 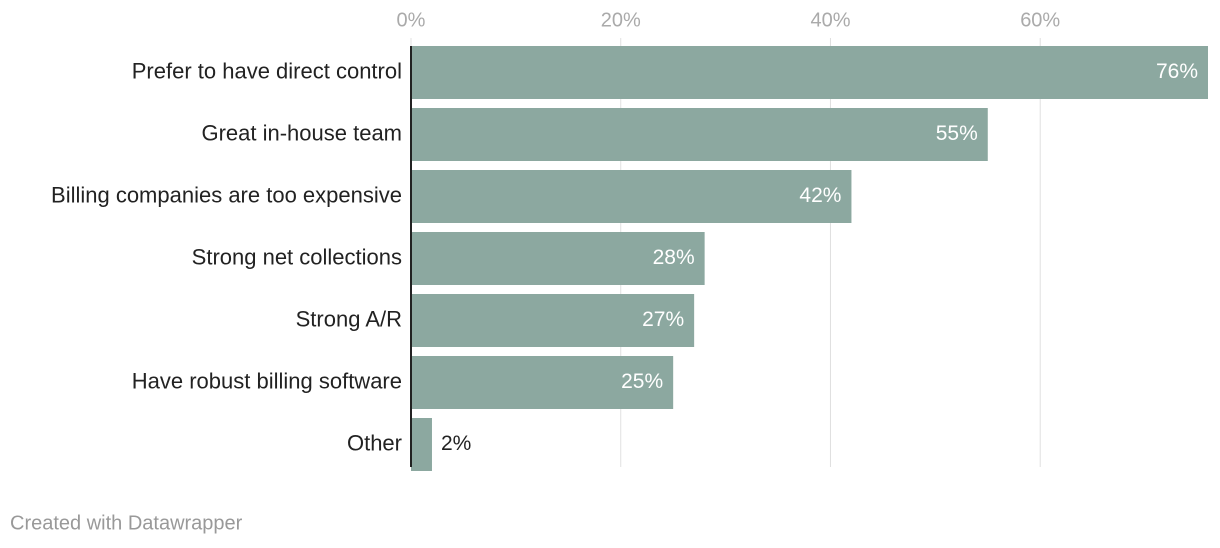 What do you see at coordinates (1040, 20) in the screenshot?
I see `x-tick-label: 60%` at bounding box center [1040, 20].